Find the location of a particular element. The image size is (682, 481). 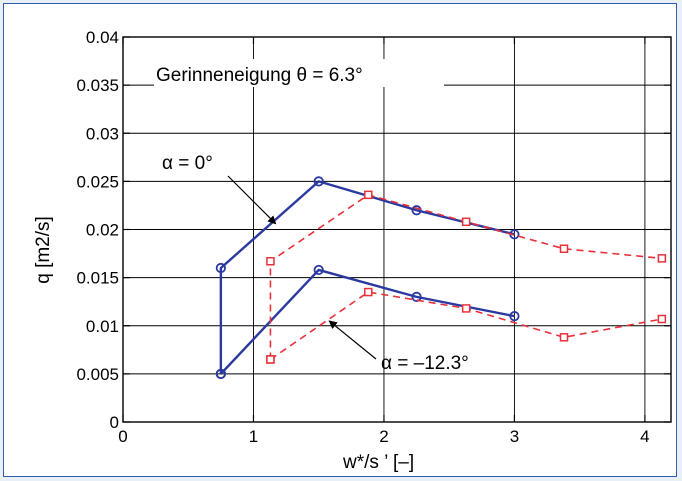

x-tick-label: 4 is located at coordinates (644, 436).